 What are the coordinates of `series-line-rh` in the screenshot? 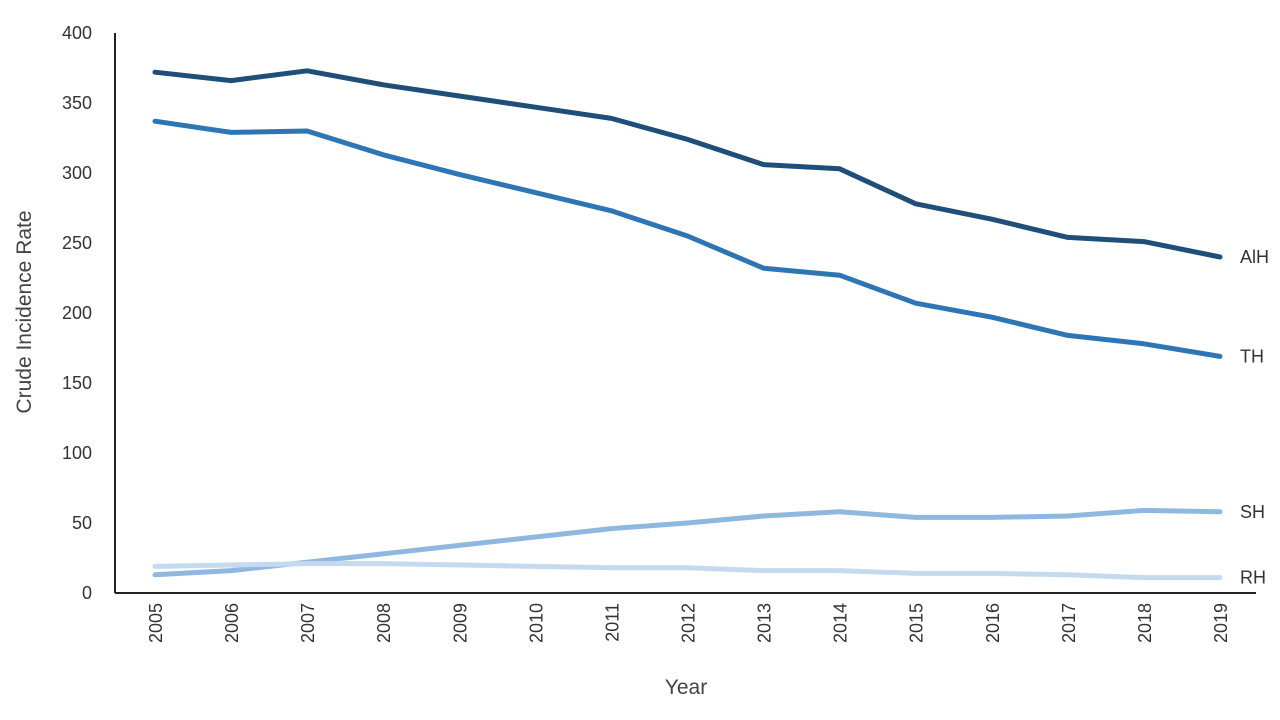 It's located at (687, 571).